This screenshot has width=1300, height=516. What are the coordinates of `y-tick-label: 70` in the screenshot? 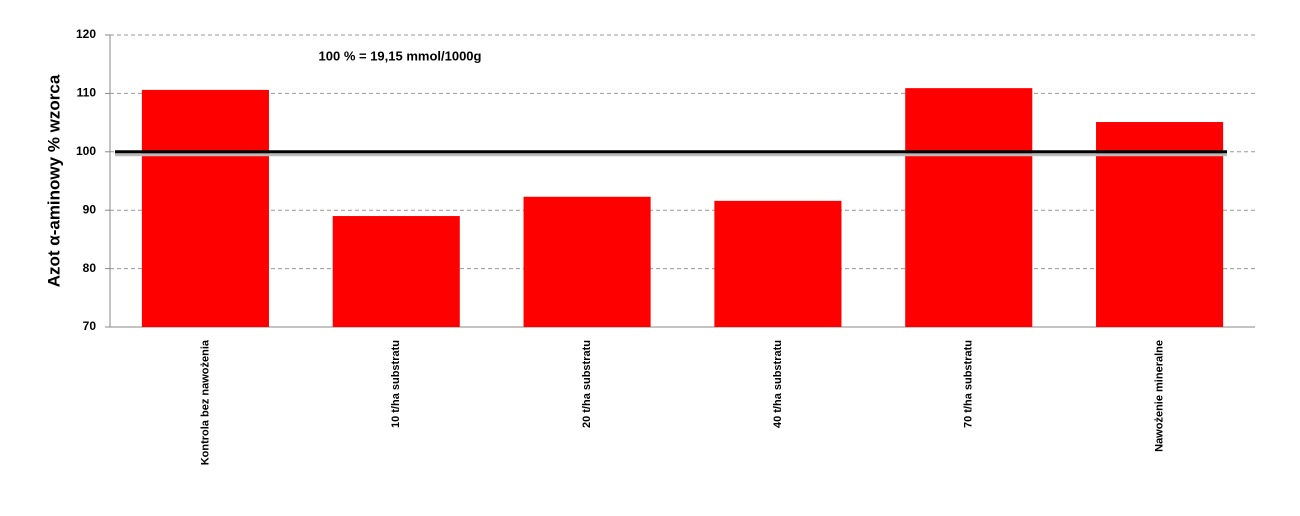 It's located at (90, 326).